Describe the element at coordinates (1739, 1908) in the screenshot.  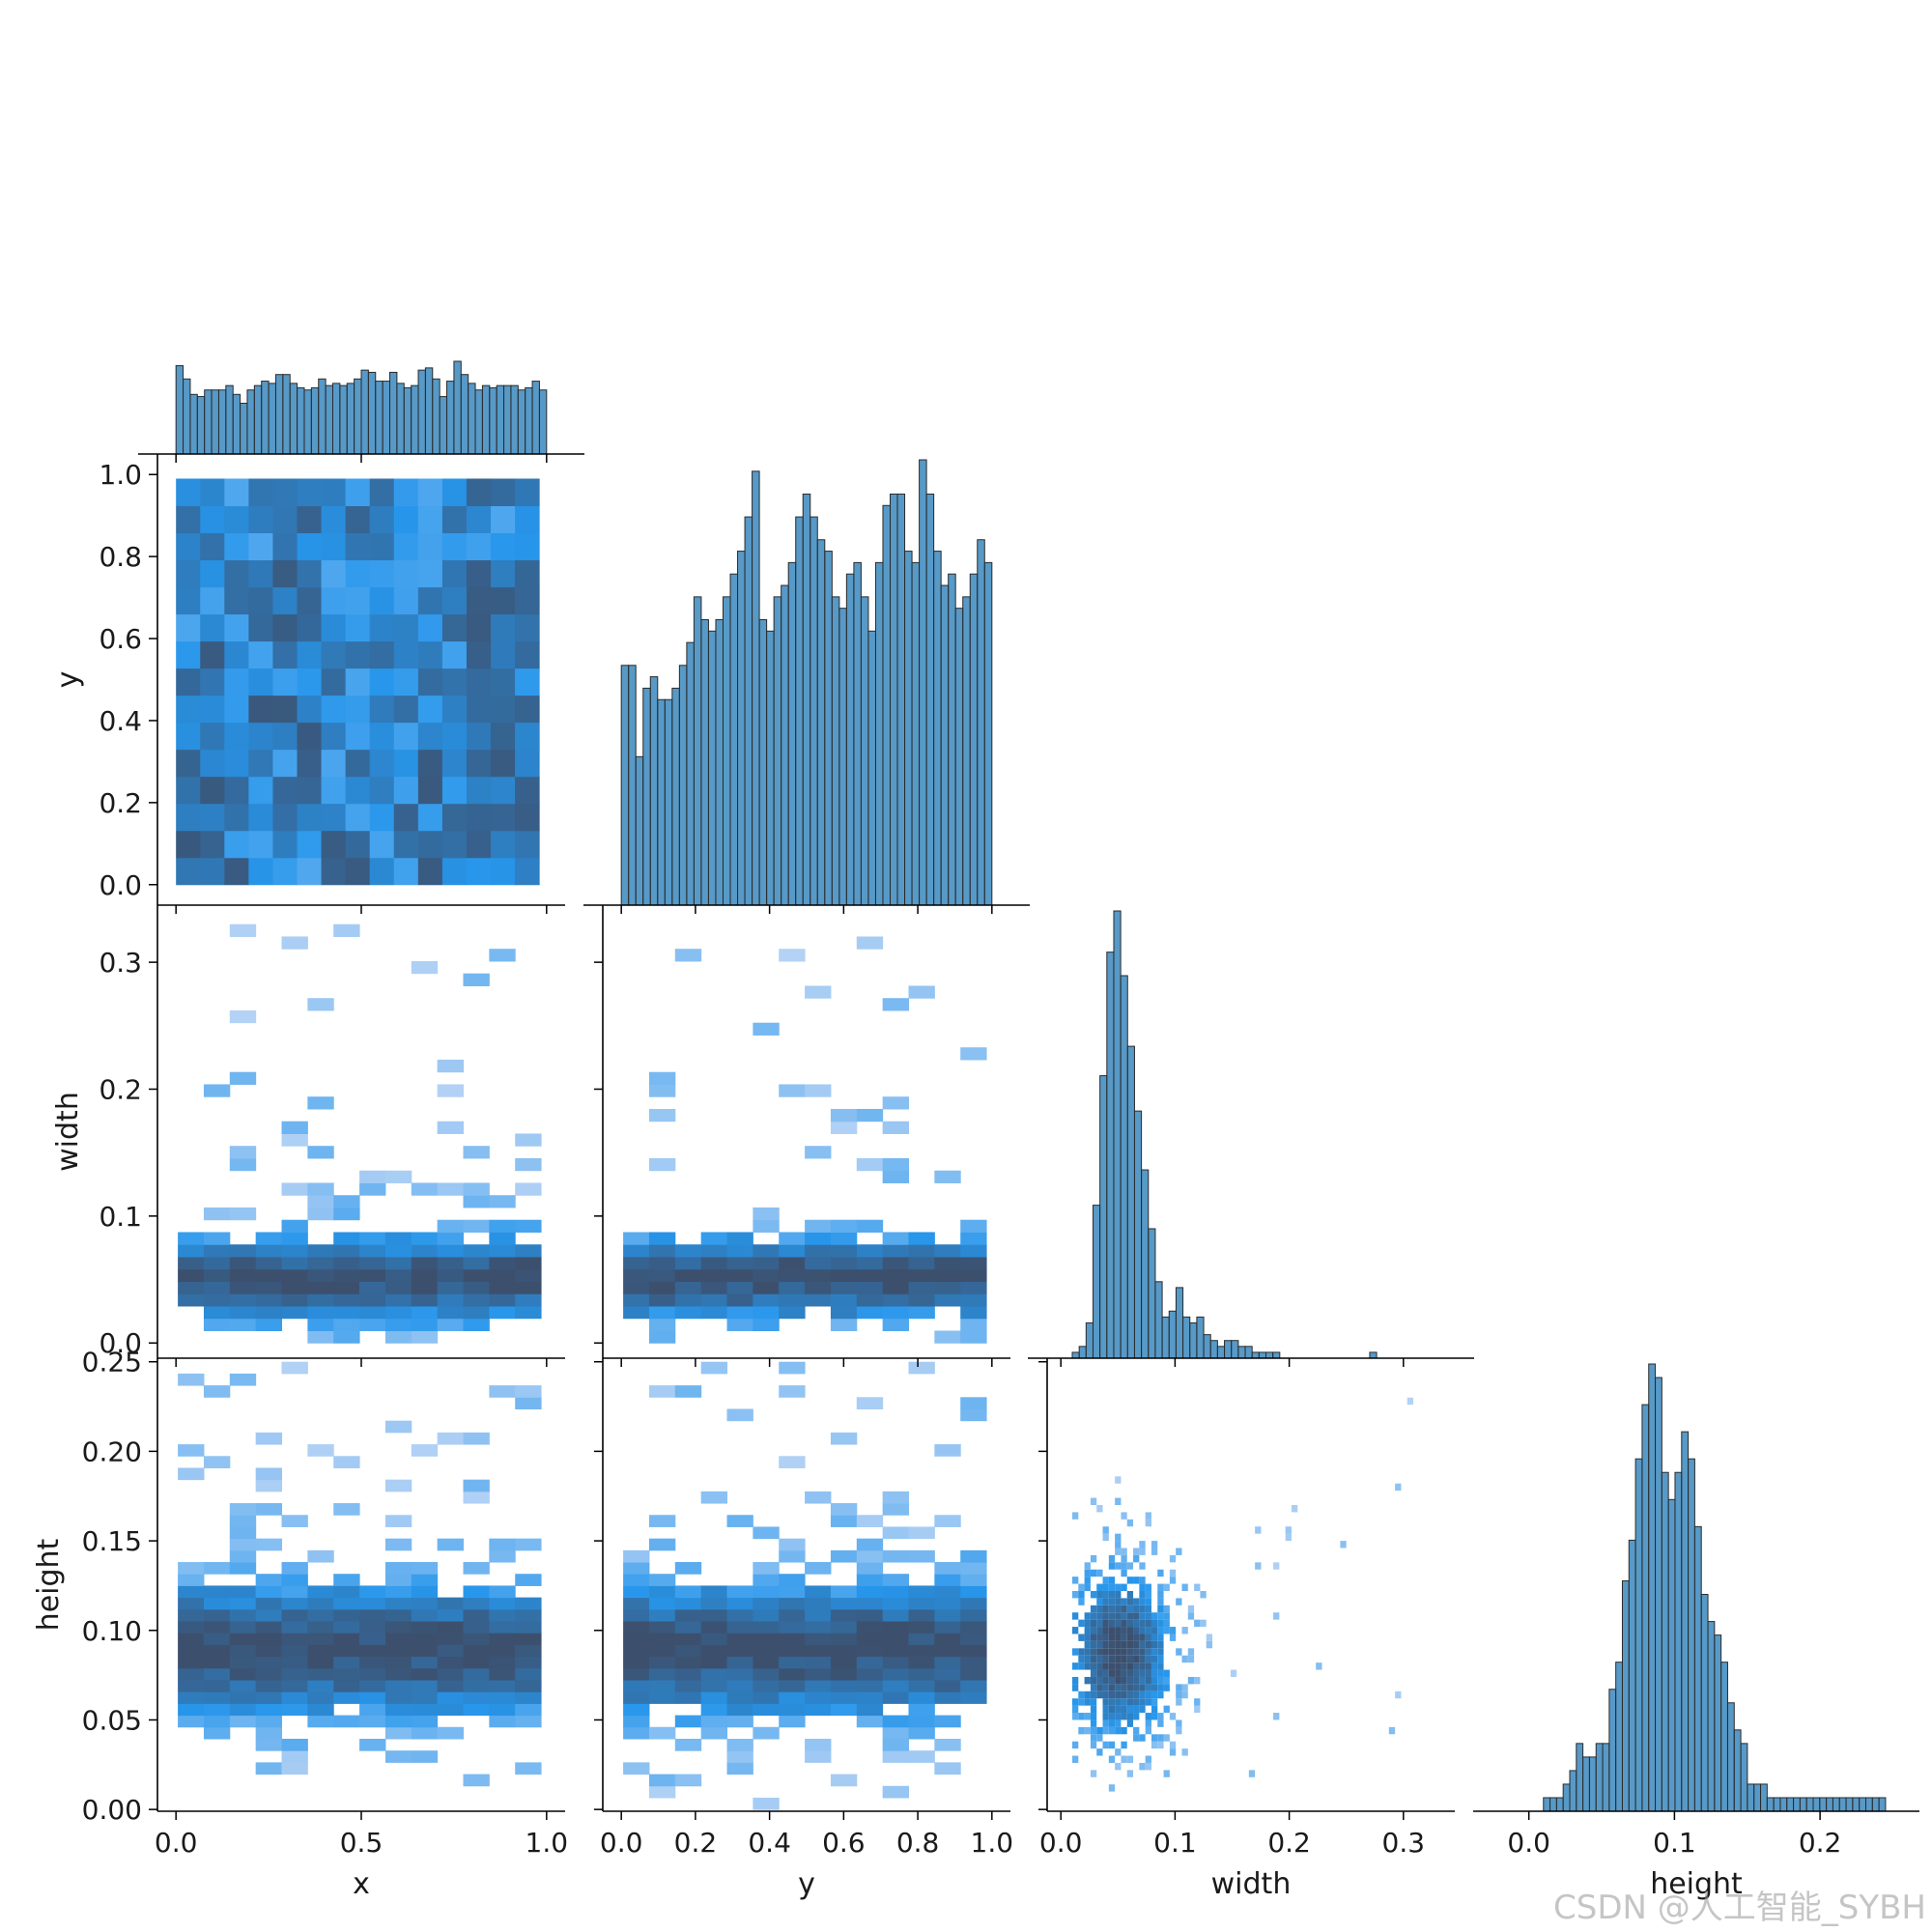
I see `watermark: CSDN @人工智能_SYBH` at that location.